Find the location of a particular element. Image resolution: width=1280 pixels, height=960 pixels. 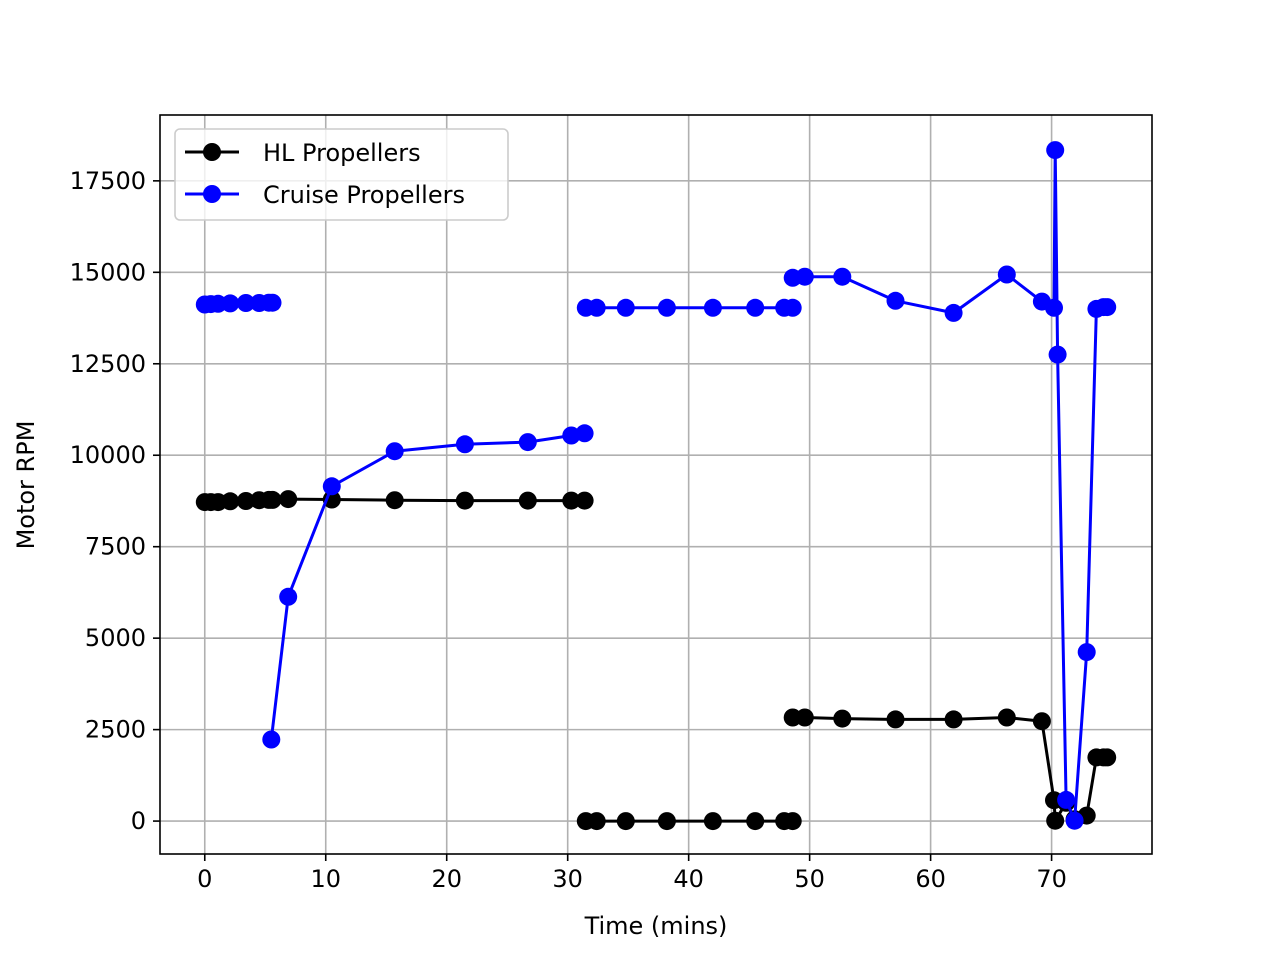

y-axis-label: Motor RPM is located at coordinates (26, 485).